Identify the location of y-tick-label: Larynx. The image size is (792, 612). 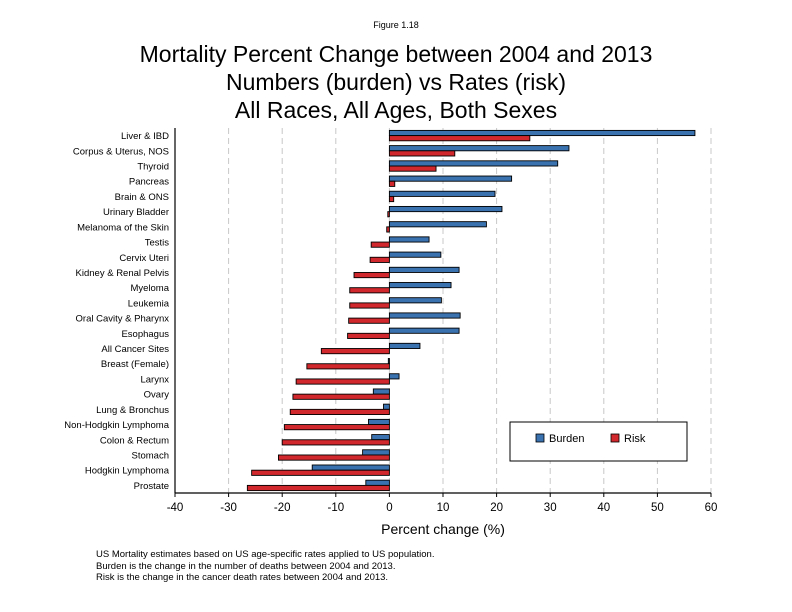
(154, 379).